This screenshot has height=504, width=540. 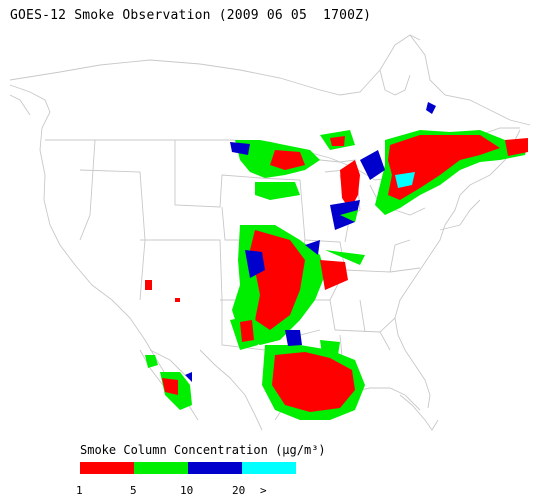 What do you see at coordinates (263, 490) in the screenshot?
I see `legend-tick: >` at bounding box center [263, 490].